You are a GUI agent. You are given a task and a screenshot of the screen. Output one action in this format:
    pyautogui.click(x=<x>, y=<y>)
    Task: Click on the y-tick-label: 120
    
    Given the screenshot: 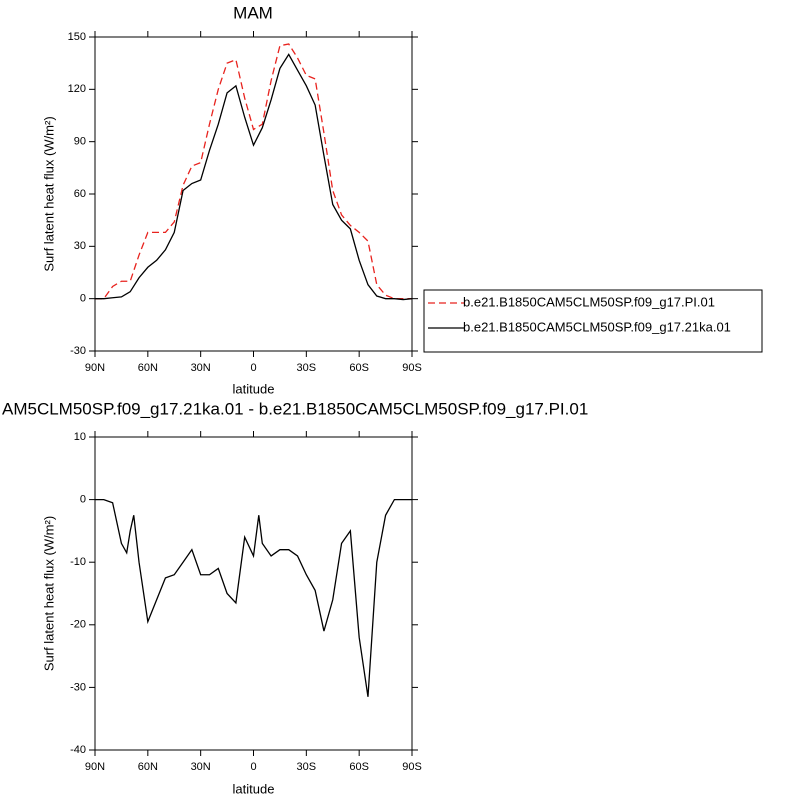 What is the action you would take?
    pyautogui.click(x=77, y=89)
    